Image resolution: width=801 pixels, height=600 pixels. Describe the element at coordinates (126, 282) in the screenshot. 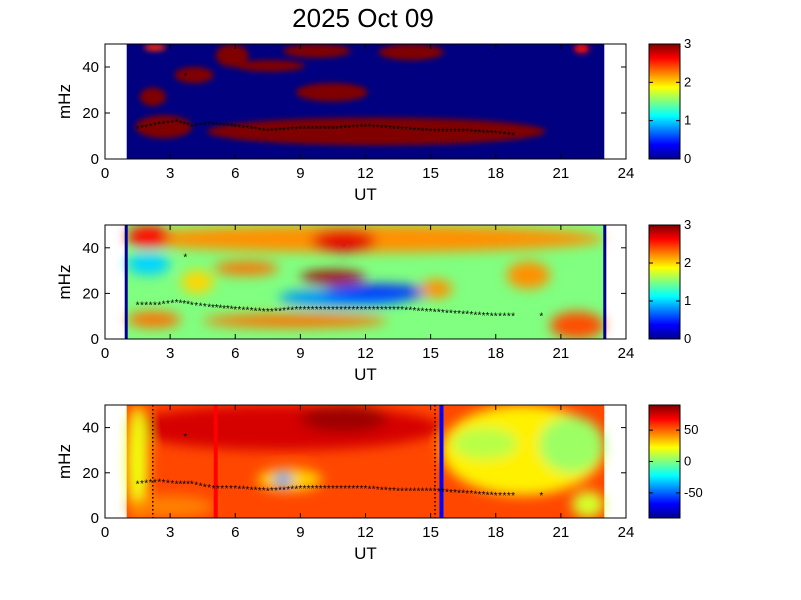

I see `data-edge-left` at that location.